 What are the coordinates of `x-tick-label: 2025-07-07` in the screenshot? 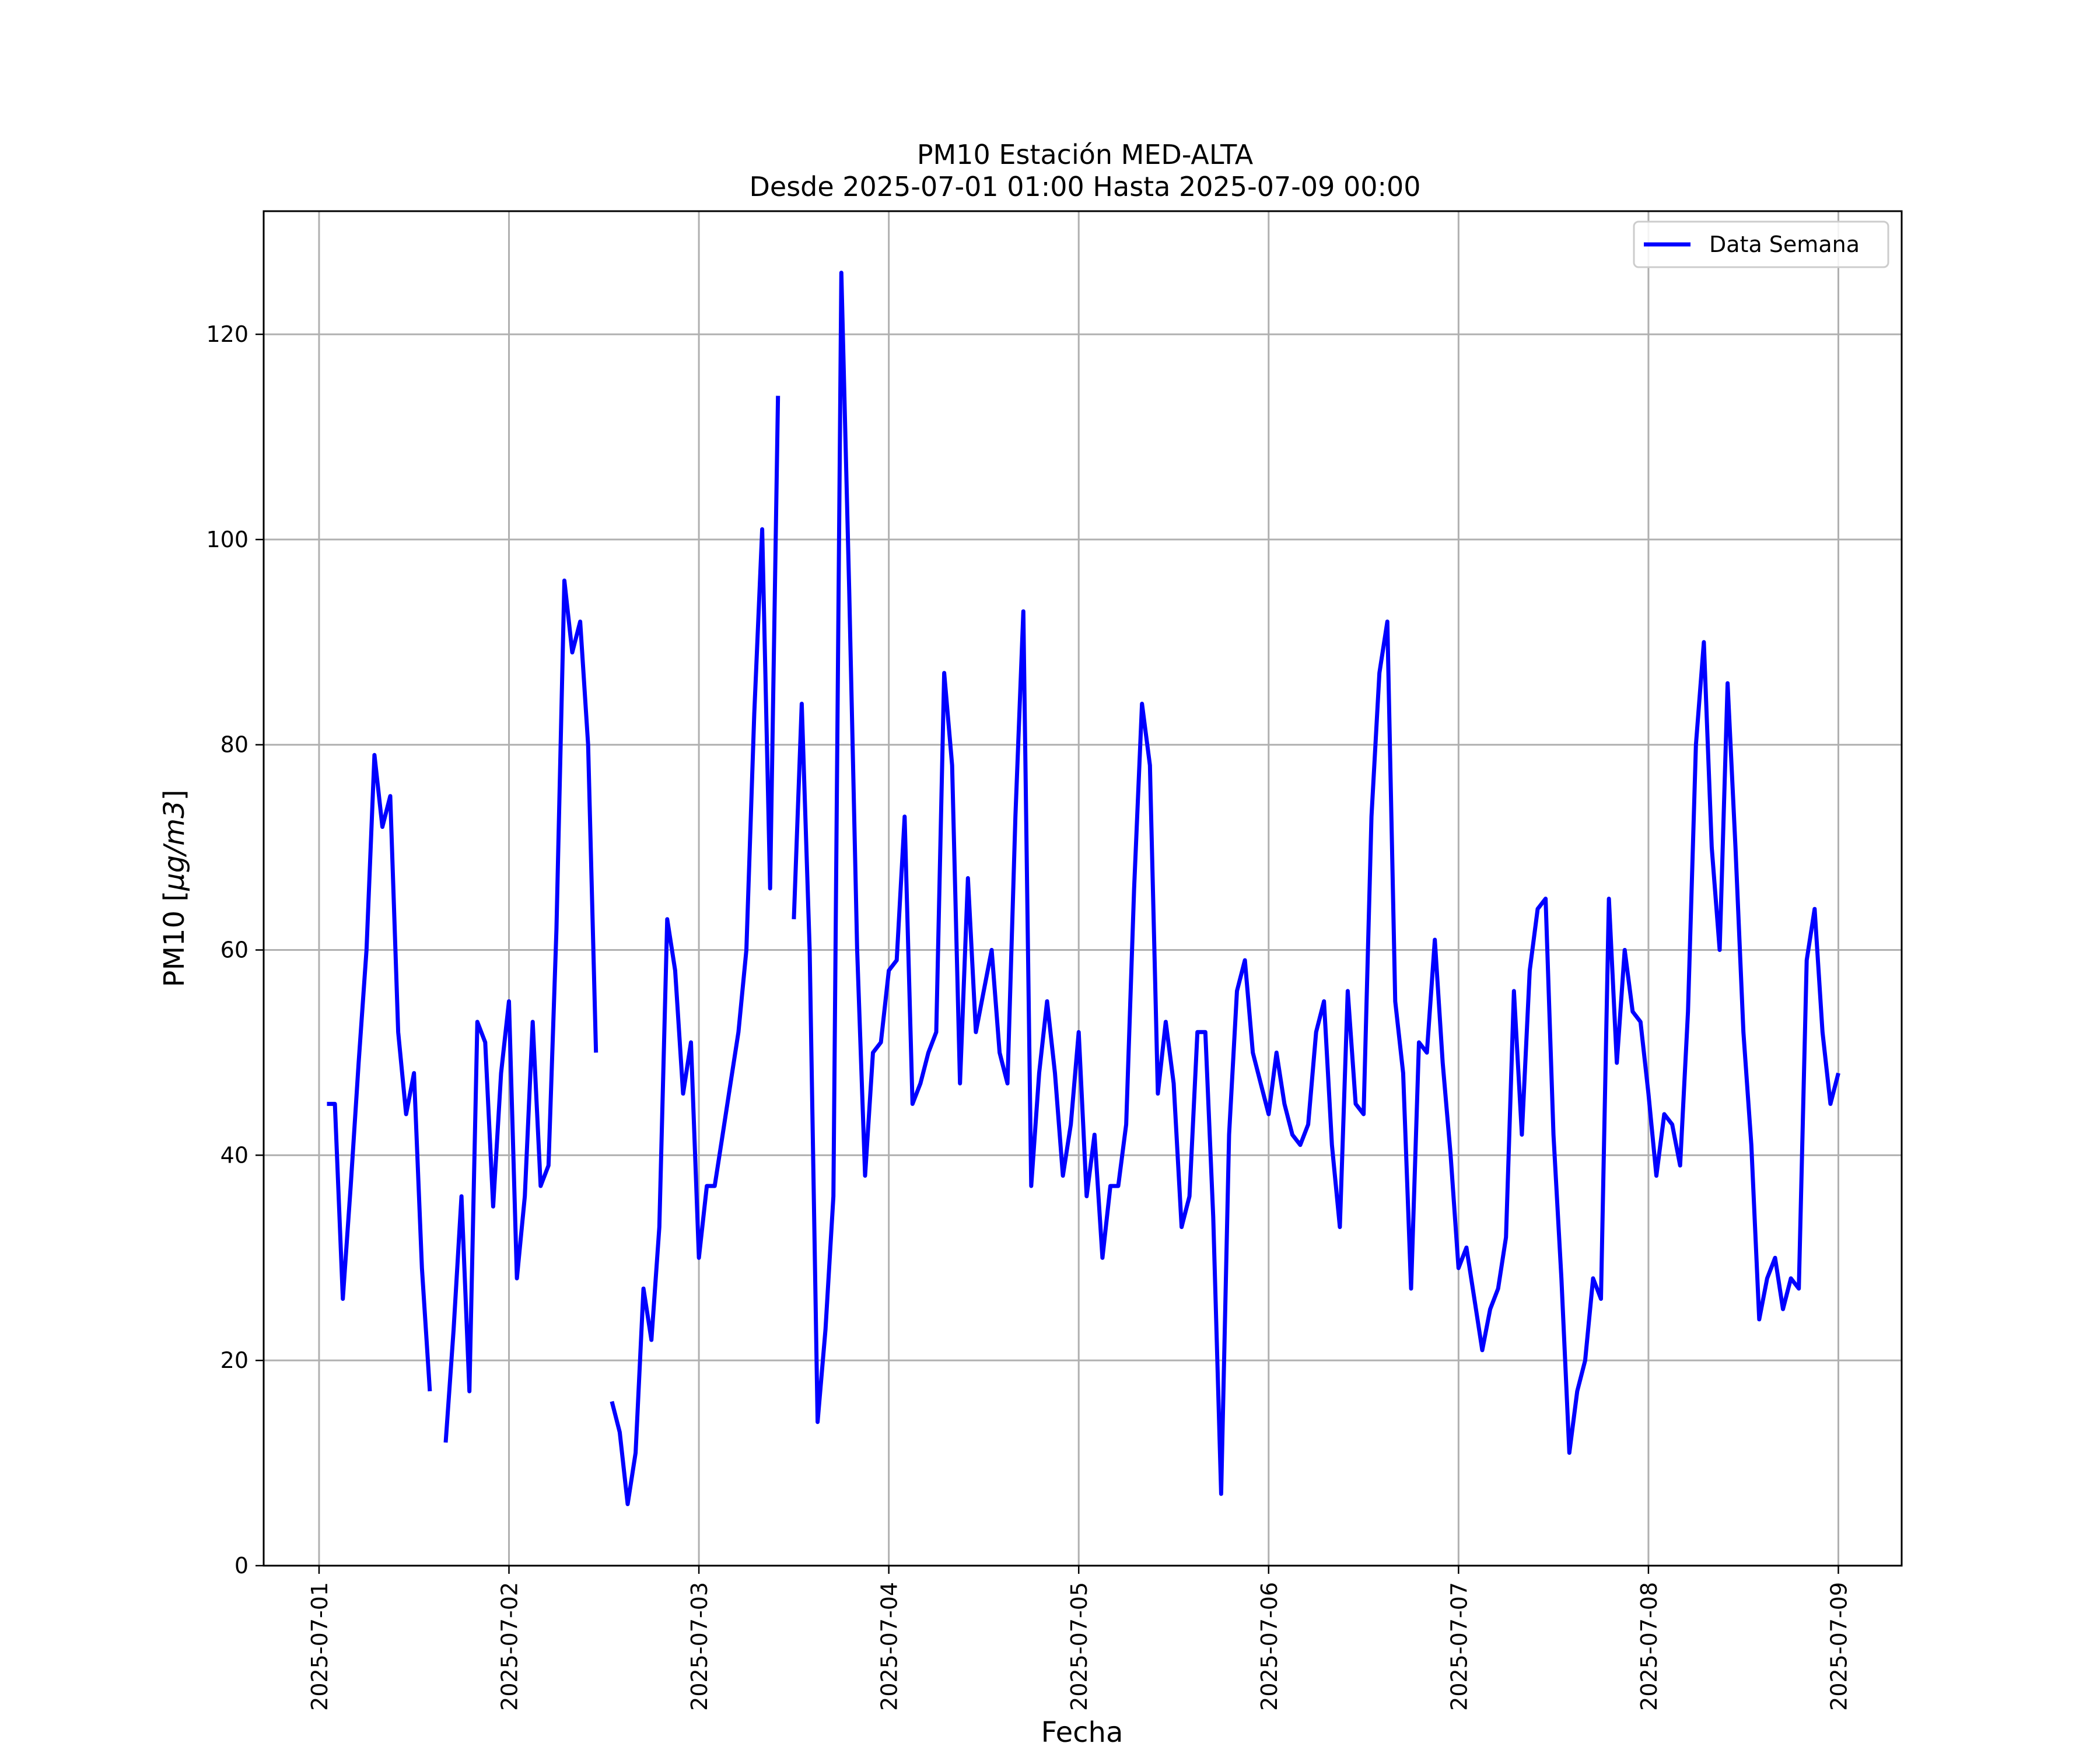 It's located at (1459, 1646).